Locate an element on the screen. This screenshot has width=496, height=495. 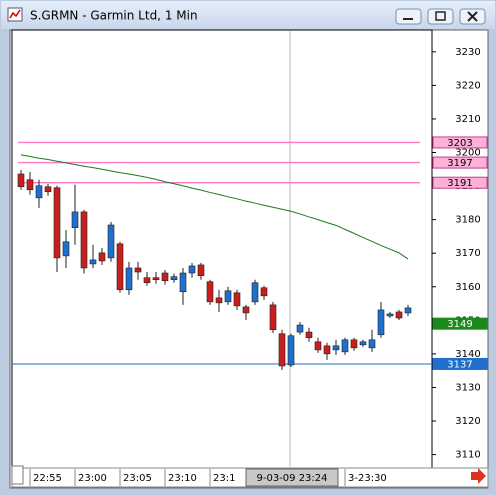
price-label: 3149 is located at coordinates (459, 324).